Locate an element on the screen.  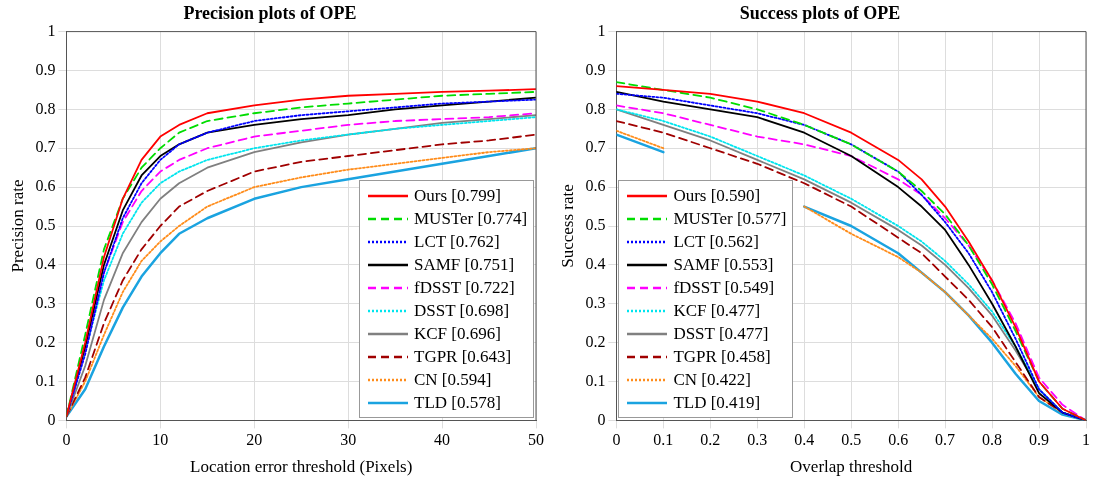
legend-label: TGPR [0.458] is located at coordinates (722, 357).